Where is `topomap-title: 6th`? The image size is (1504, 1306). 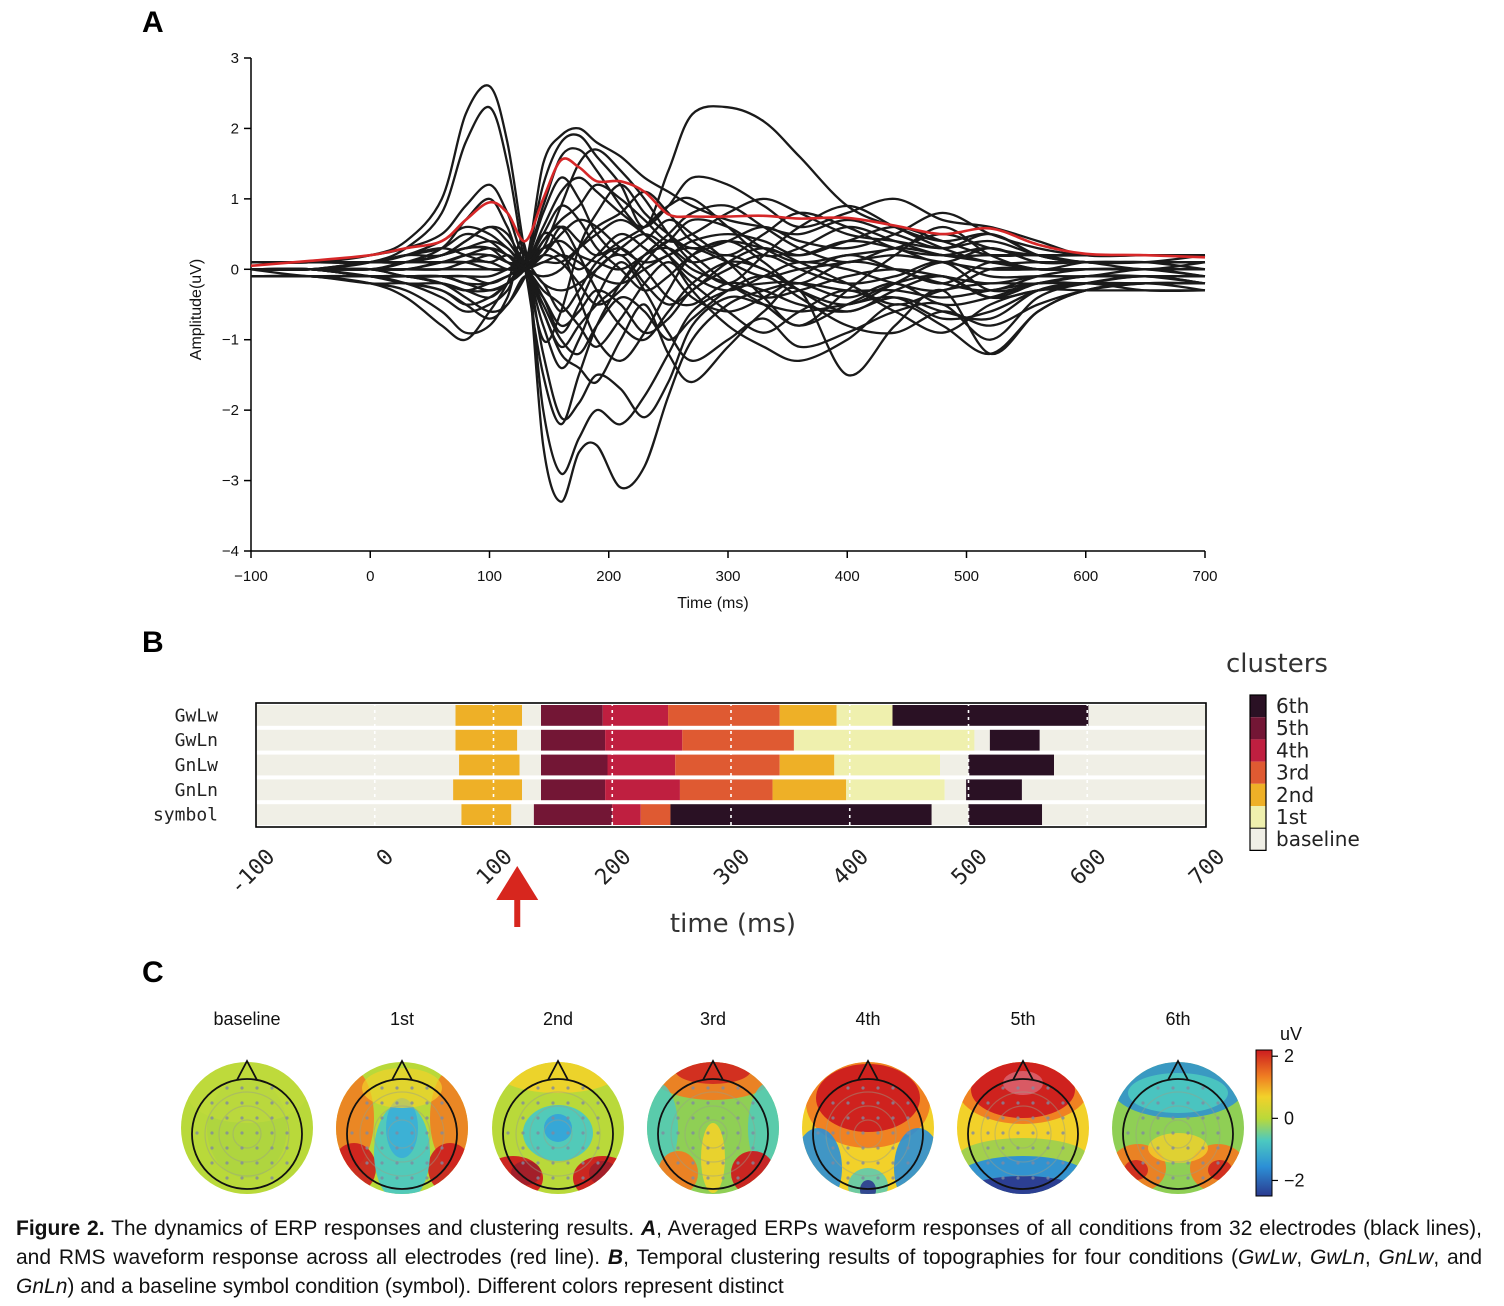 topomap-title: 6th is located at coordinates (1177, 1019).